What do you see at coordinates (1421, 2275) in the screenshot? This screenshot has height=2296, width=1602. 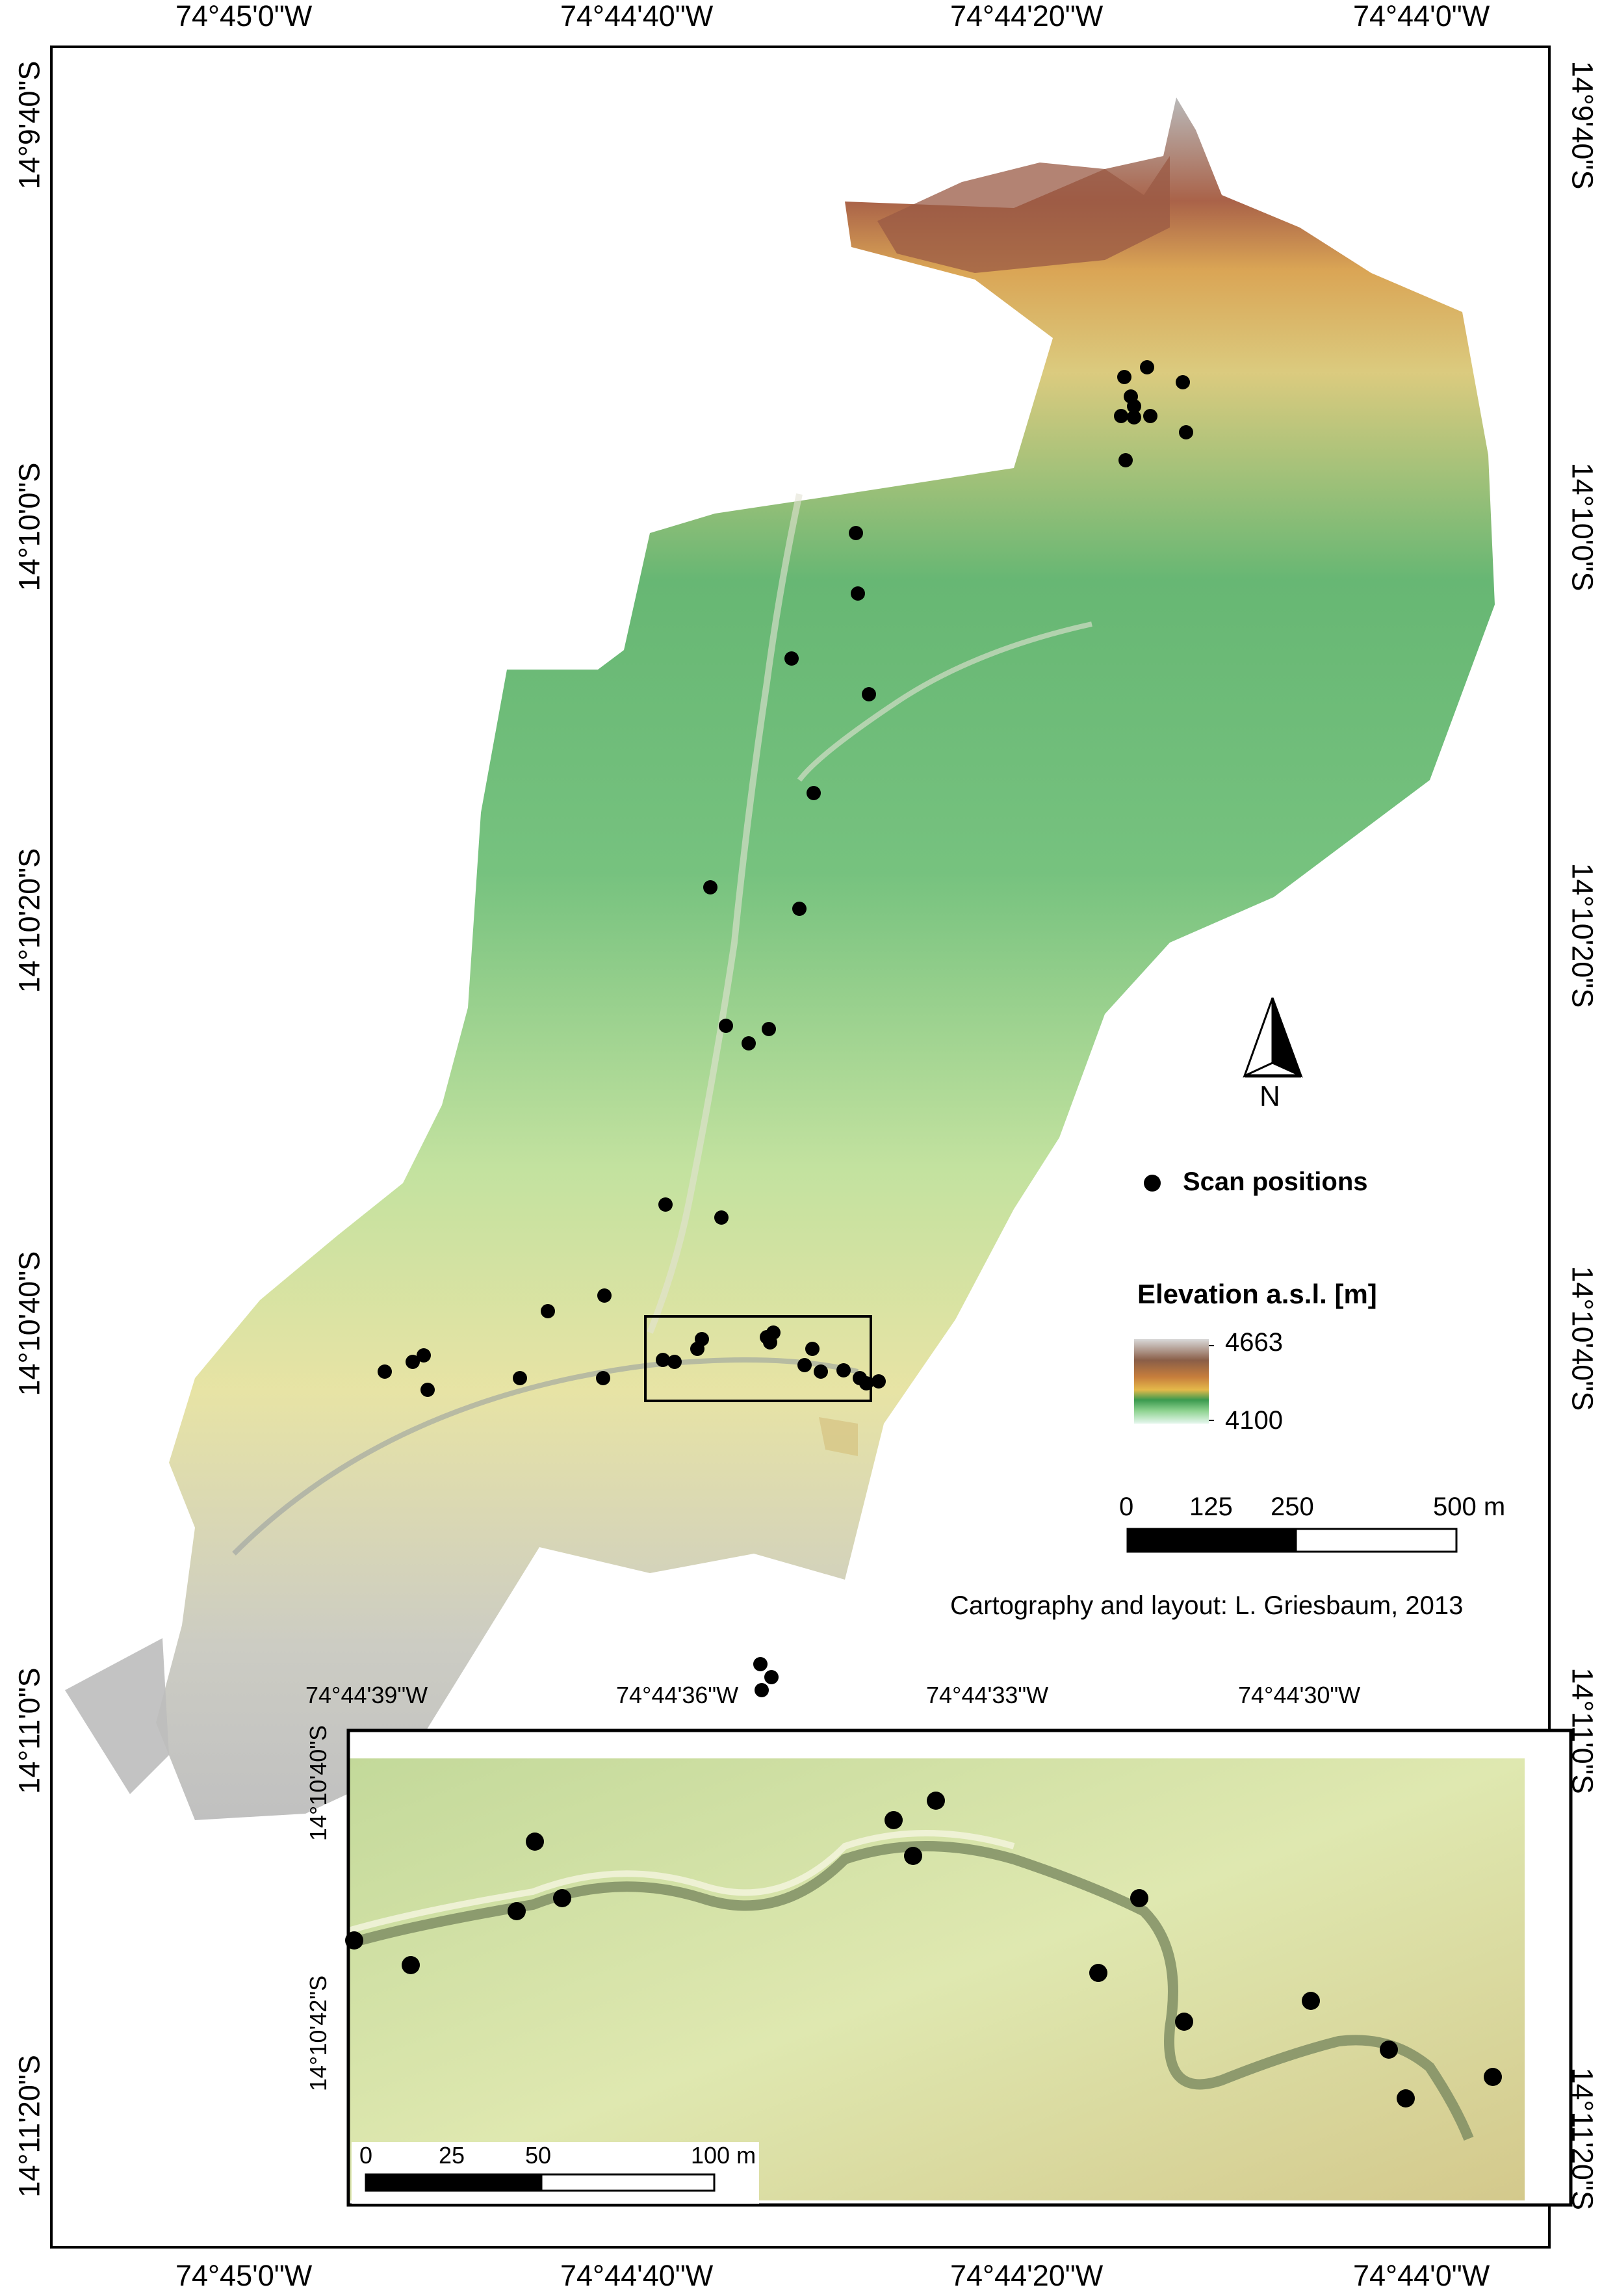 I see `bottom-longitude-label: 74°44'0"W` at bounding box center [1421, 2275].